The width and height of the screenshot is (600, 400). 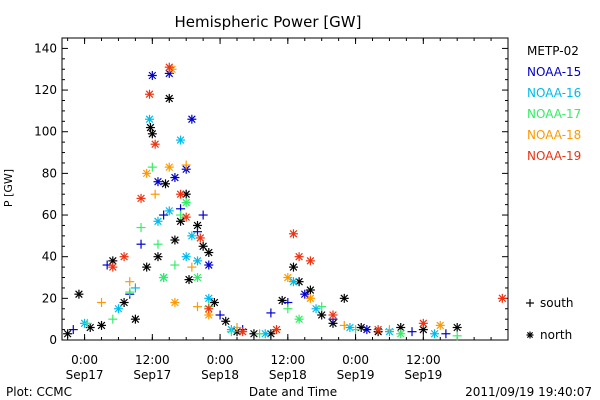 I want to click on y-tick-label: 120, so click(x=45, y=90).